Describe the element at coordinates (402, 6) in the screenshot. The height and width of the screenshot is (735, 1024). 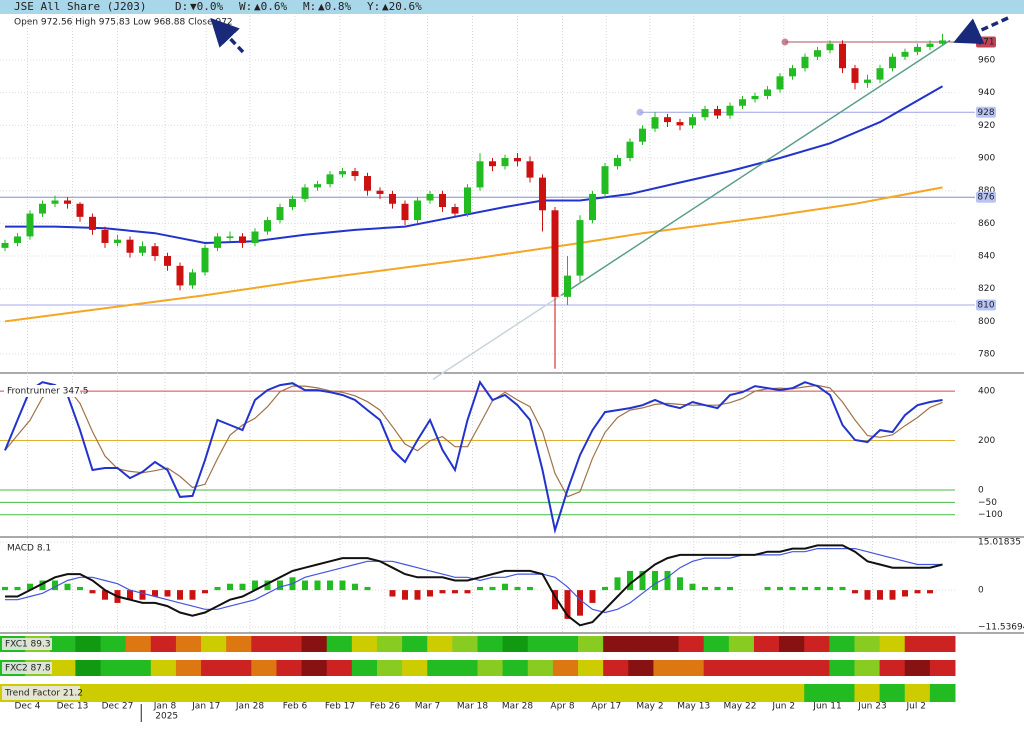
I see `stat-change: ▲20.6%` at that location.